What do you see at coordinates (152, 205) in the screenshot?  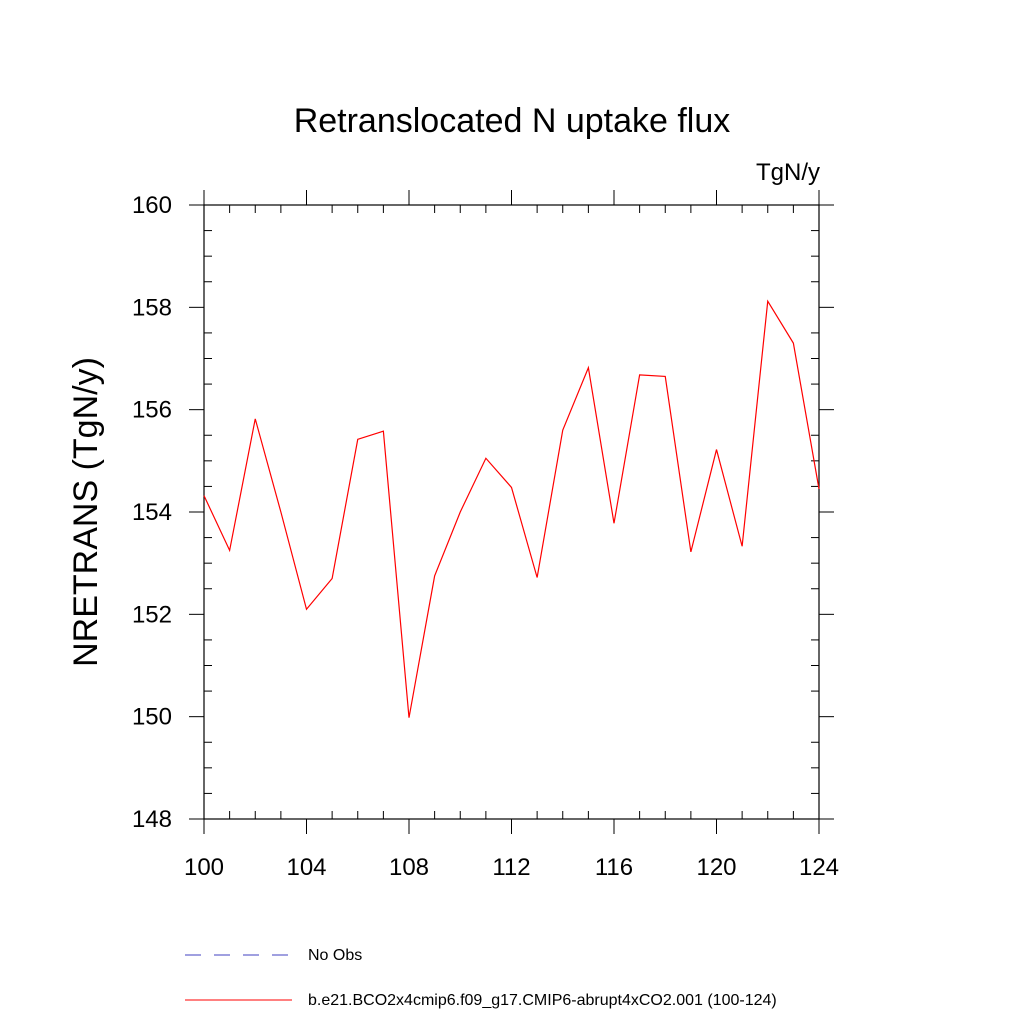 I see `y-tick-label: 160` at bounding box center [152, 205].